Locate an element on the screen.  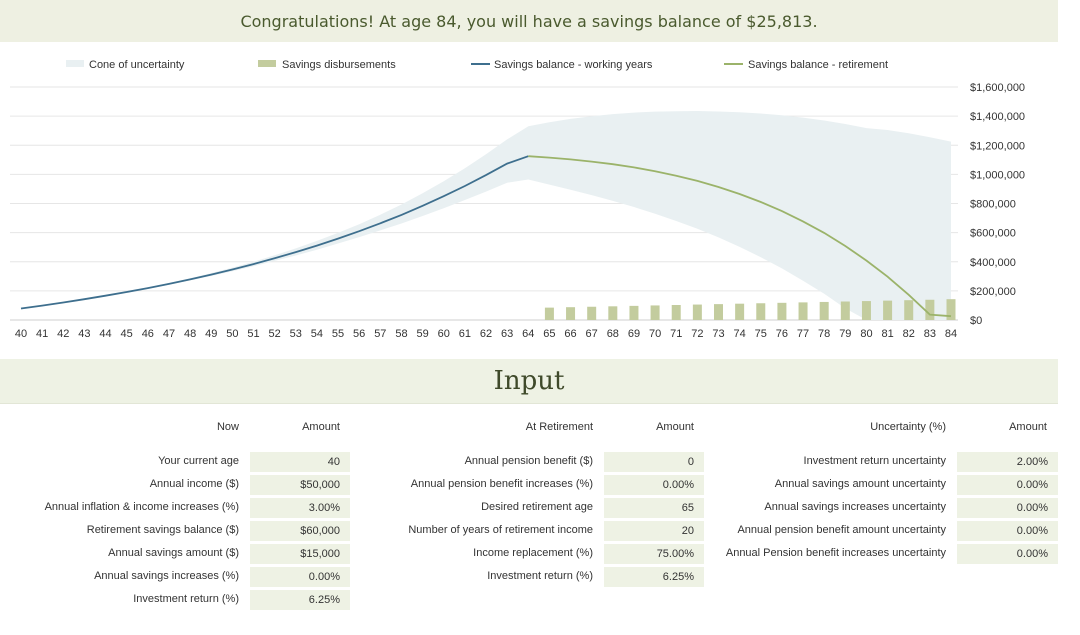
x-tick-label: 46 is located at coordinates (148, 334).